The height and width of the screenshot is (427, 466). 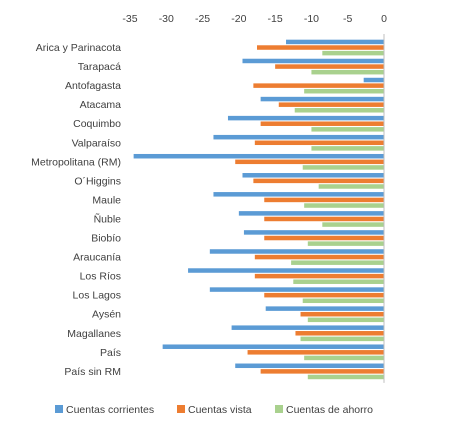 I want to click on x-tick-label: -10, so click(x=311, y=19).